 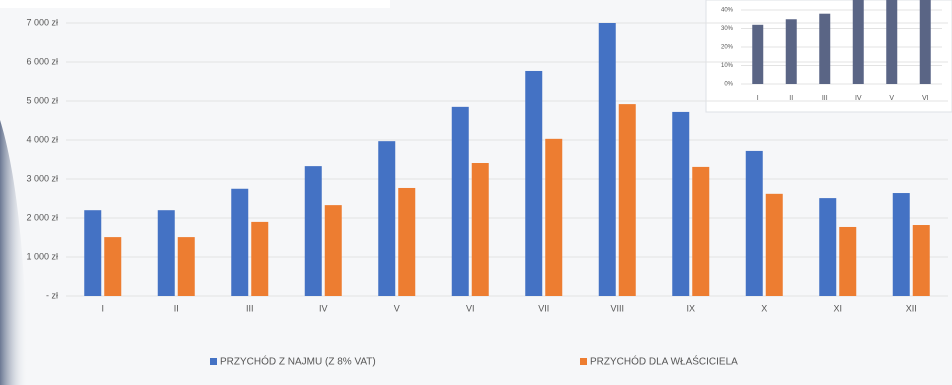 I want to click on legend-label: PRZYCHÓD DLA WŁAŚCICIELA, so click(x=664, y=361).